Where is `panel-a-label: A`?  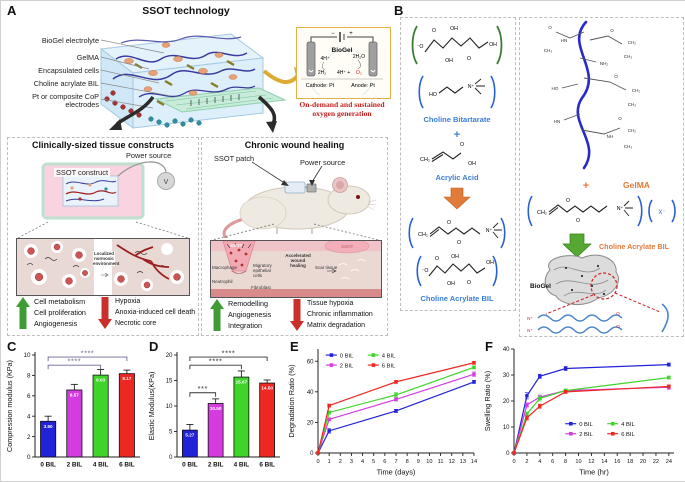
panel-a-label: A is located at coordinates (12, 10).